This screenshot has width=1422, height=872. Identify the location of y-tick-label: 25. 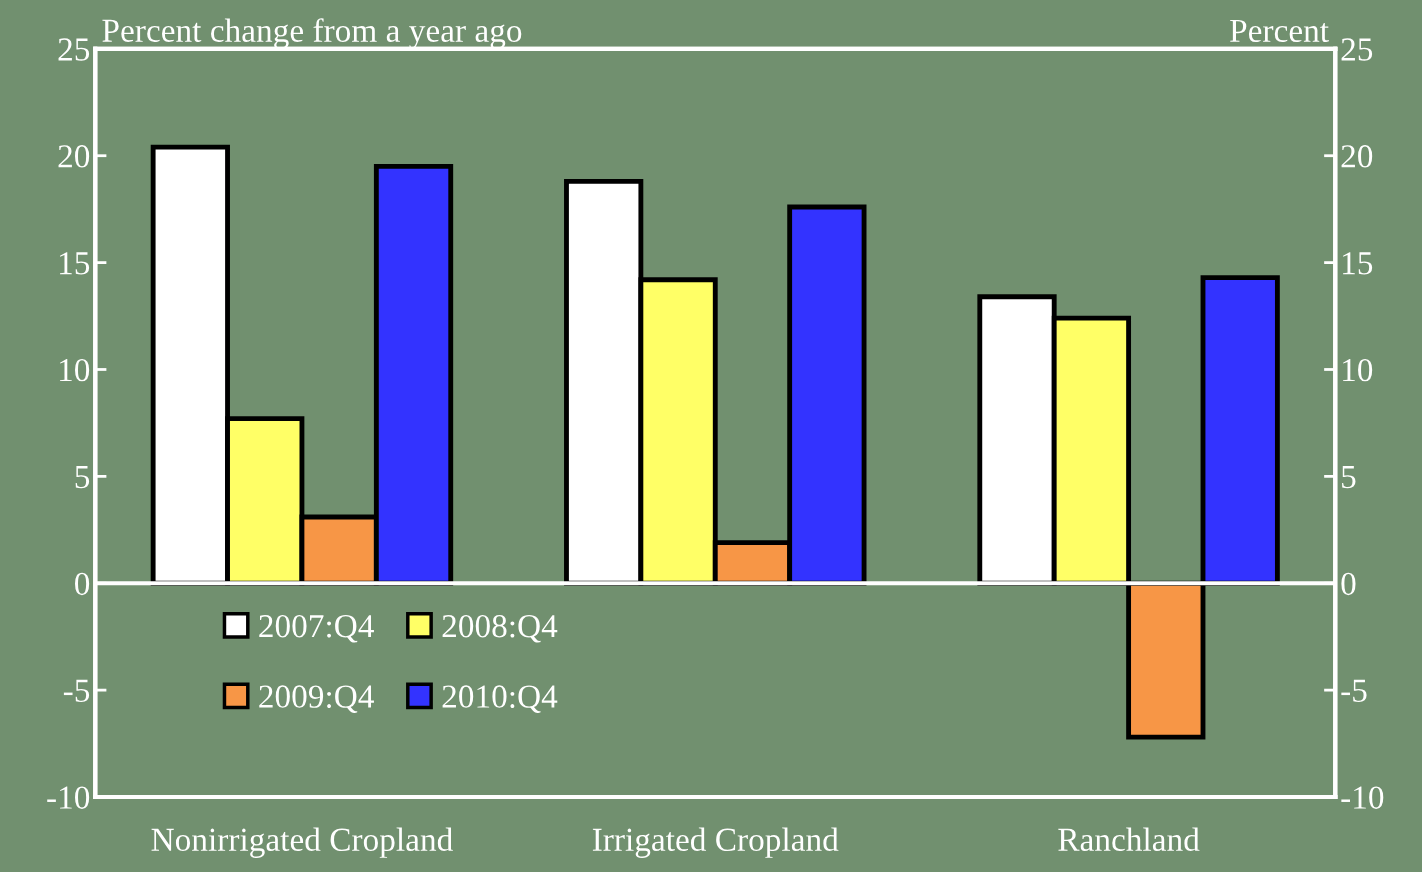
(74, 49).